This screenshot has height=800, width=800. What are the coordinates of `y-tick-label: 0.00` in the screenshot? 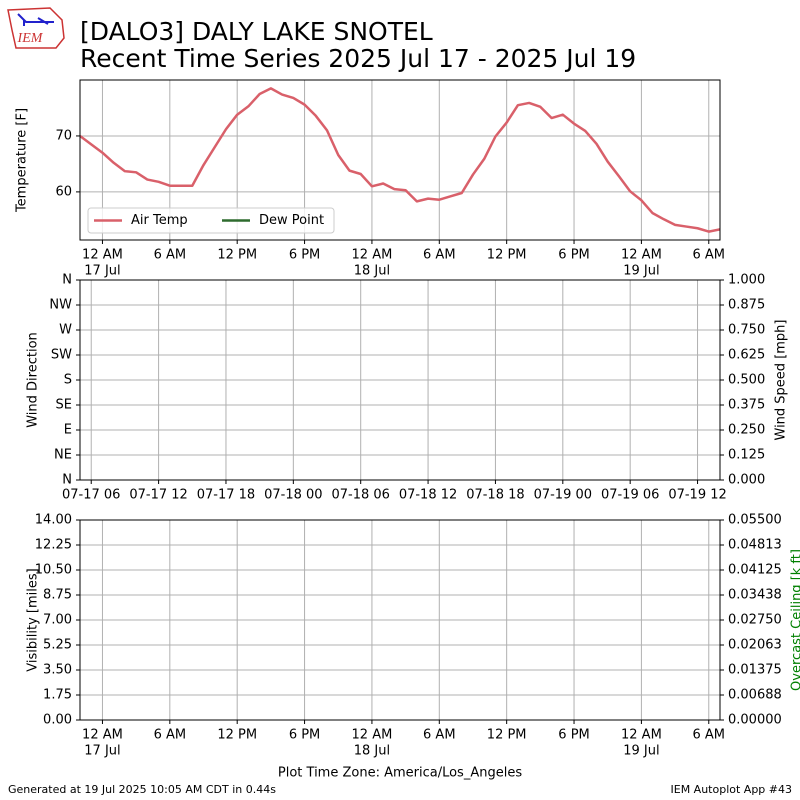 It's located at (57, 720).